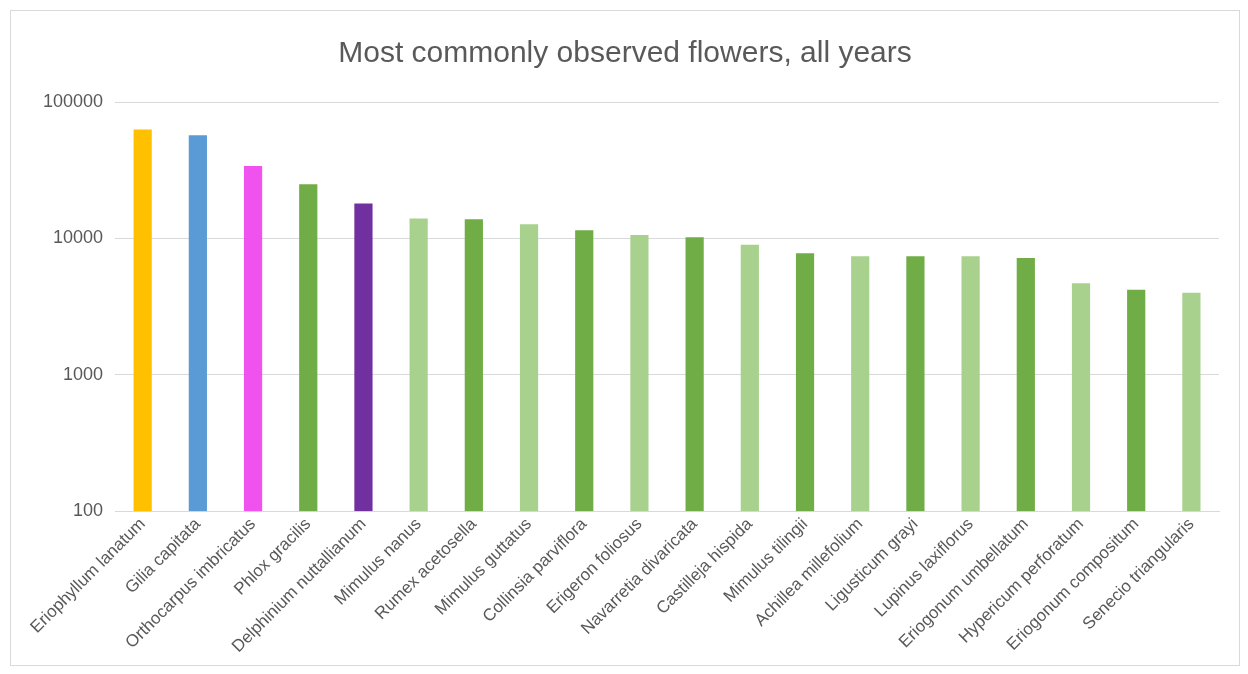 Image resolution: width=1248 pixels, height=674 pixels. I want to click on chart-title: Most commonly observed flowers, all years, so click(625, 52).